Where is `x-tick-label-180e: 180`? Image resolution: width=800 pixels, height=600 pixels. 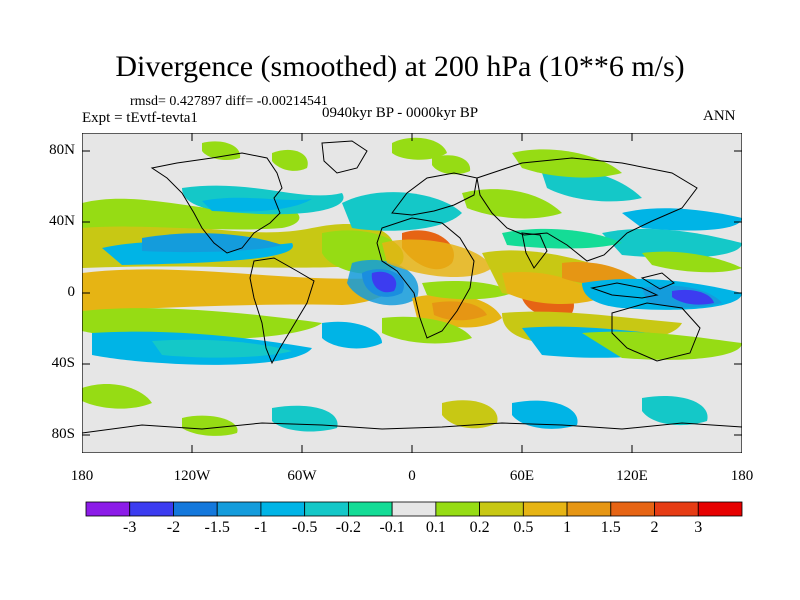
x-tick-label-180e: 180 is located at coordinates (742, 476).